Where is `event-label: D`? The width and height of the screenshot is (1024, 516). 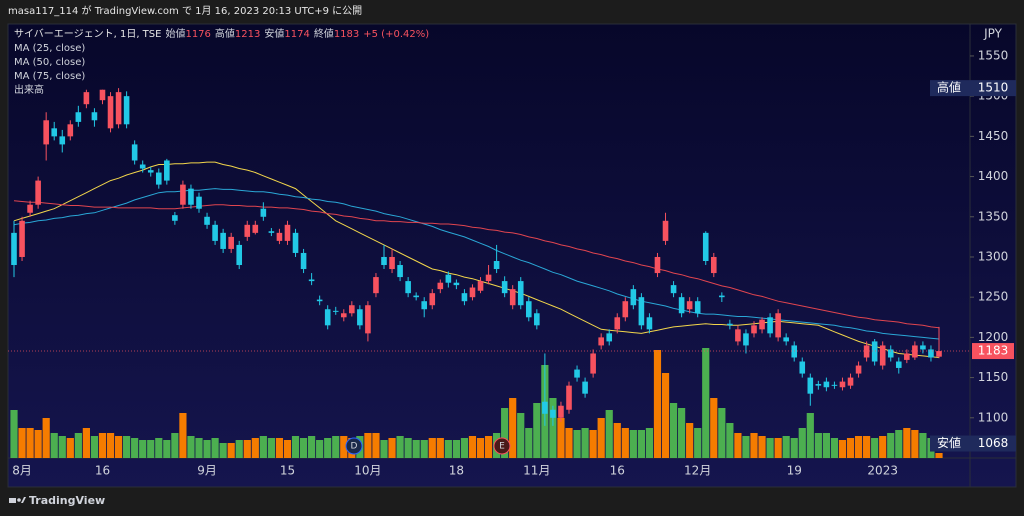
event-label: D is located at coordinates (354, 447).